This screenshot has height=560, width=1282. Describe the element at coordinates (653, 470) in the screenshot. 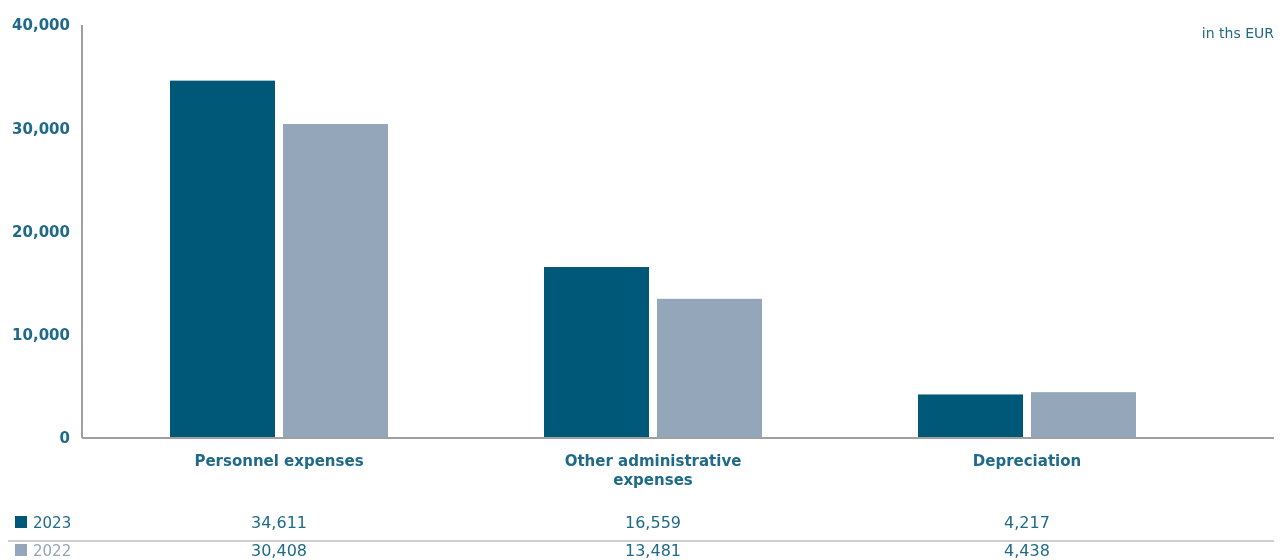

I see `x-tick-label: Other administrative expenses` at that location.